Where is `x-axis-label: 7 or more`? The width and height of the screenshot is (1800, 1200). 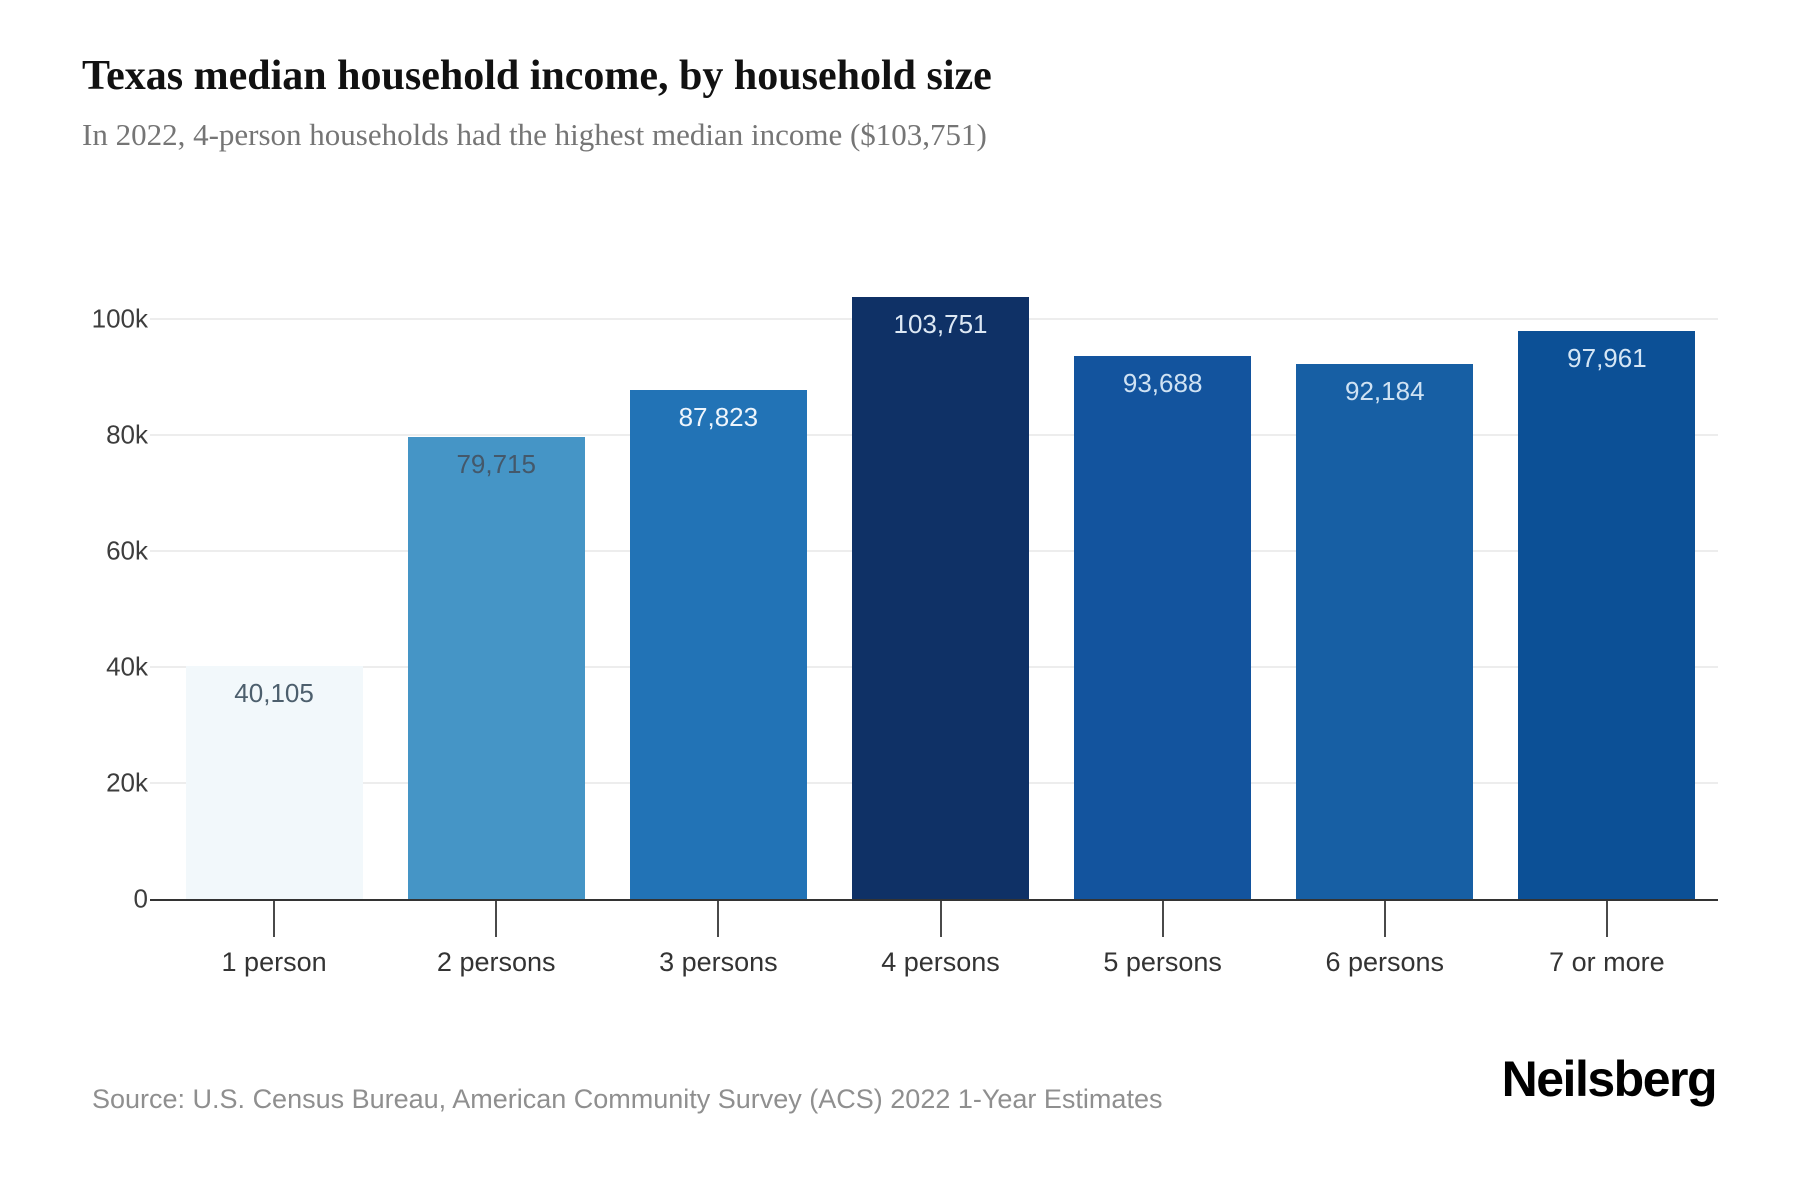
x-axis-label: 7 or more is located at coordinates (1607, 962).